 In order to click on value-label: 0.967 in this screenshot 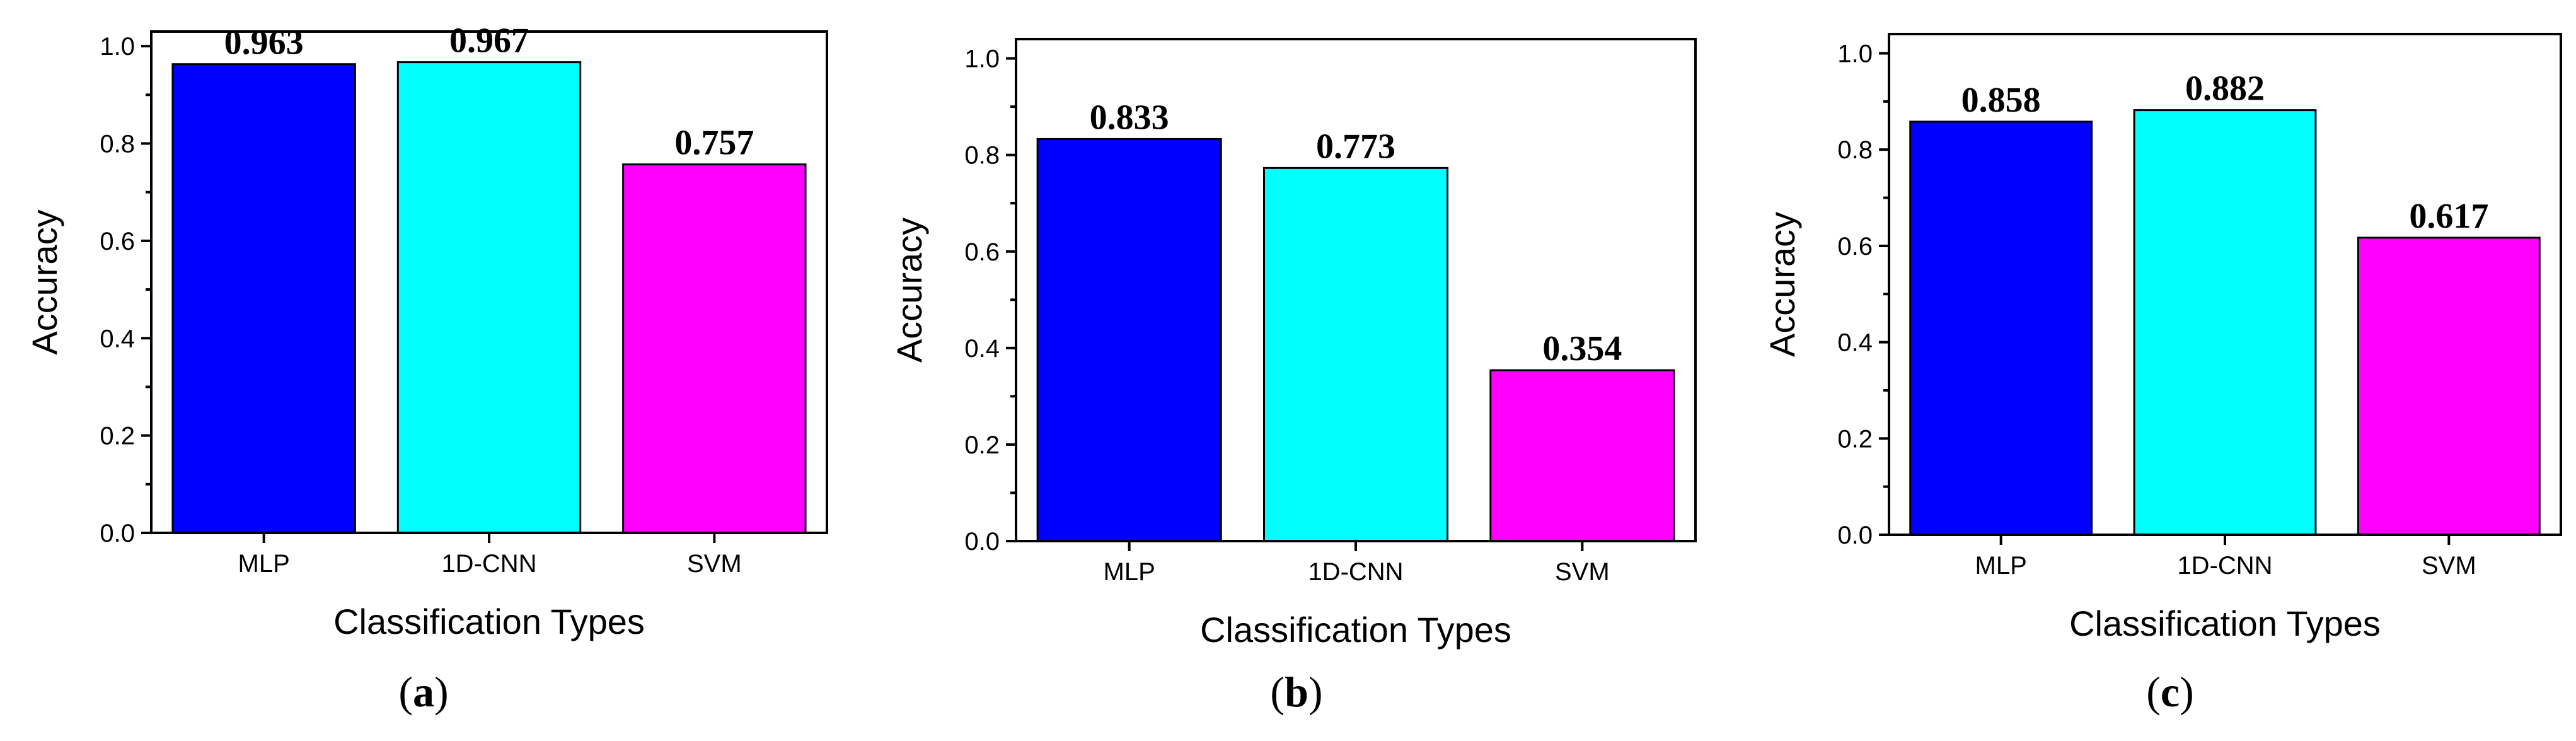, I will do `click(489, 41)`.